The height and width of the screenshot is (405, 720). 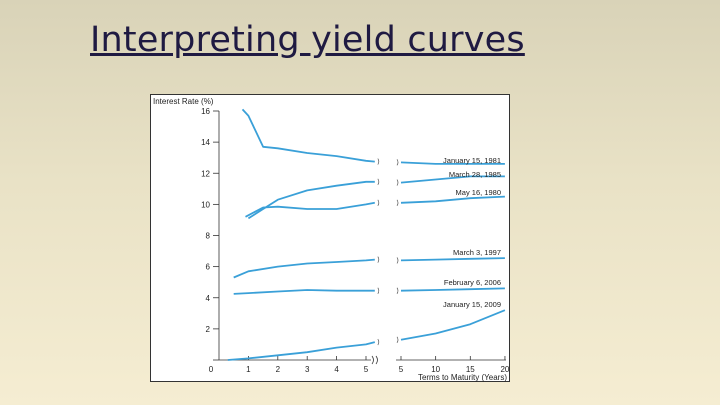 What do you see at coordinates (248, 369) in the screenshot?
I see `x-tick-label: 1` at bounding box center [248, 369].